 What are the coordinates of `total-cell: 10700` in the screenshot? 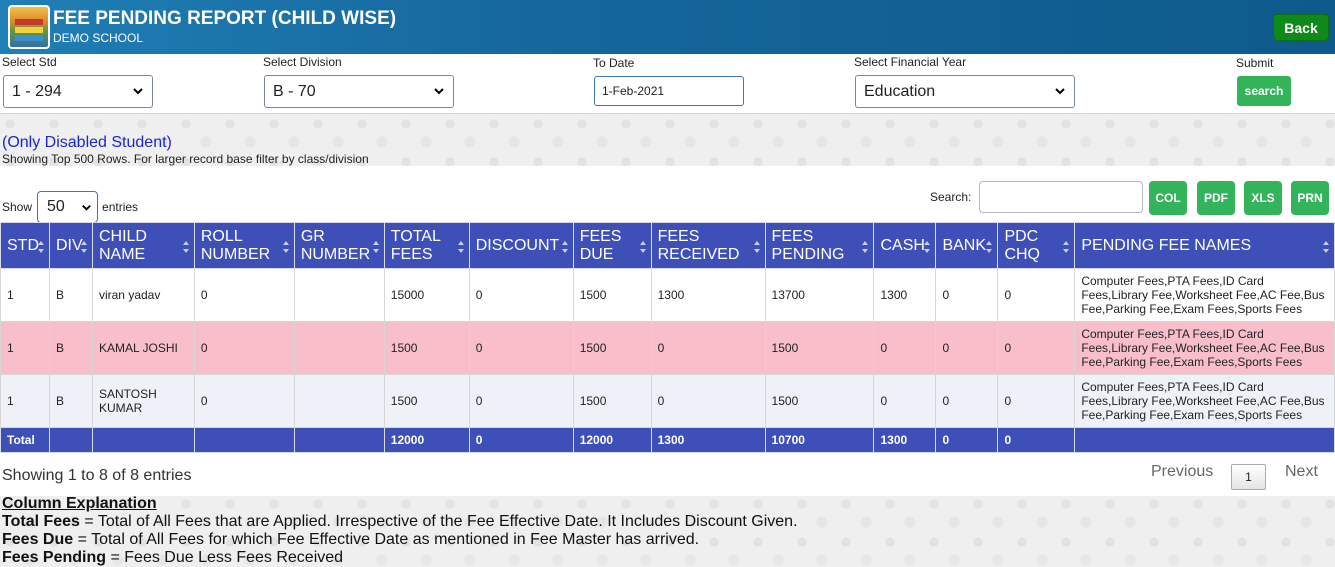 It's located at (819, 440).